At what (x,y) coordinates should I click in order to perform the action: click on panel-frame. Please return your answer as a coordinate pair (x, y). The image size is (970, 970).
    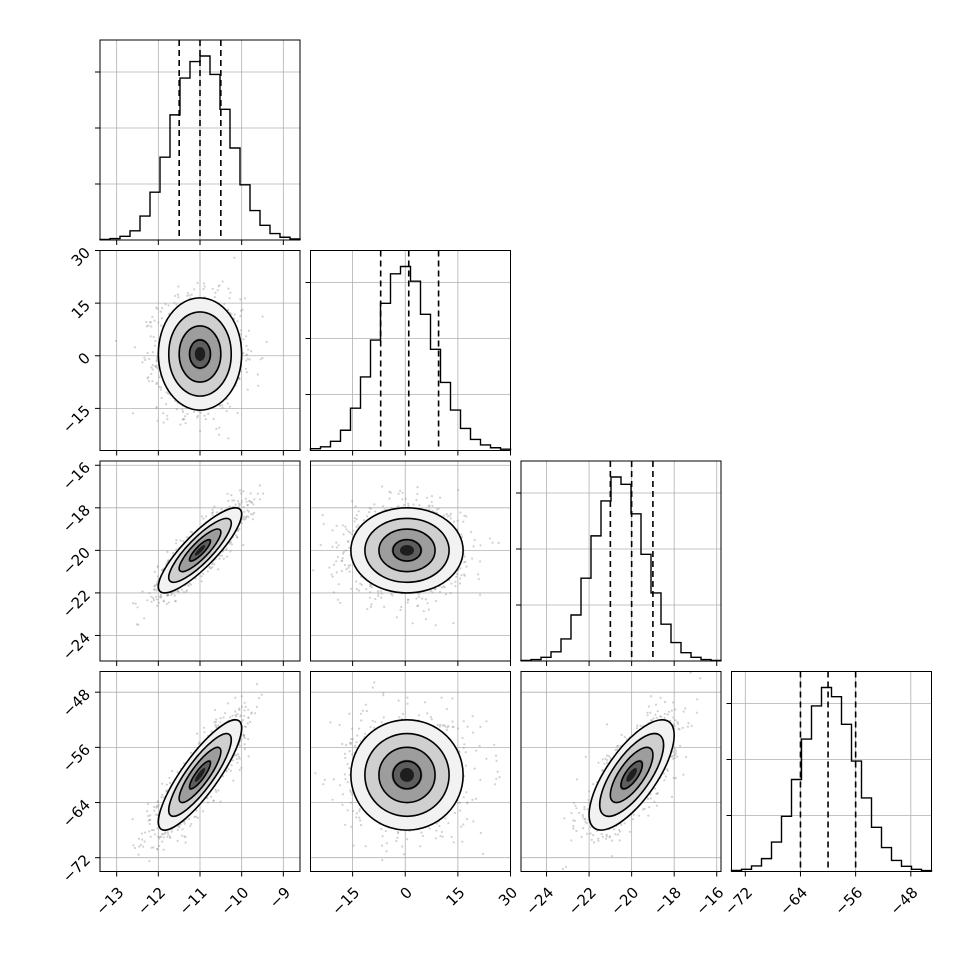
    Looking at the image, I should click on (410, 350).